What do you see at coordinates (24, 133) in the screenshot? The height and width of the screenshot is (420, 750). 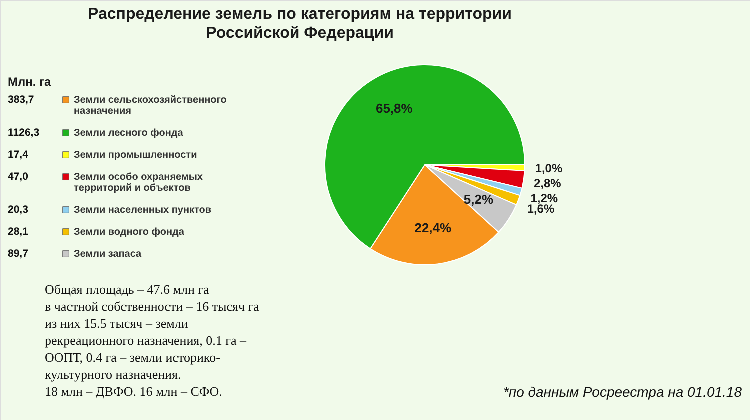 I see `text: 1126,3` at bounding box center [24, 133].